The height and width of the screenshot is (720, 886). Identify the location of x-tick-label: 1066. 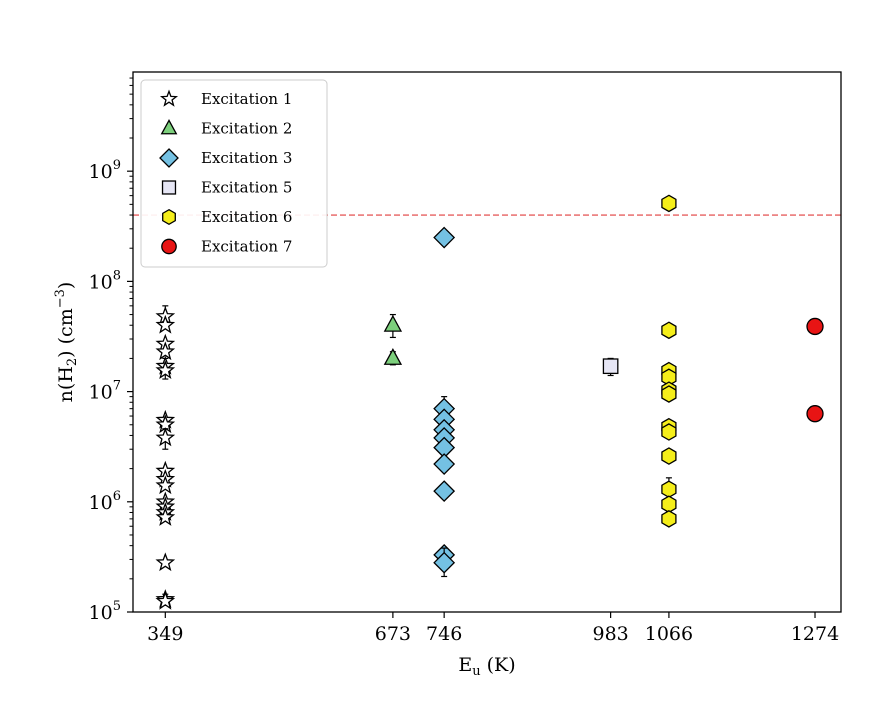
(669, 634).